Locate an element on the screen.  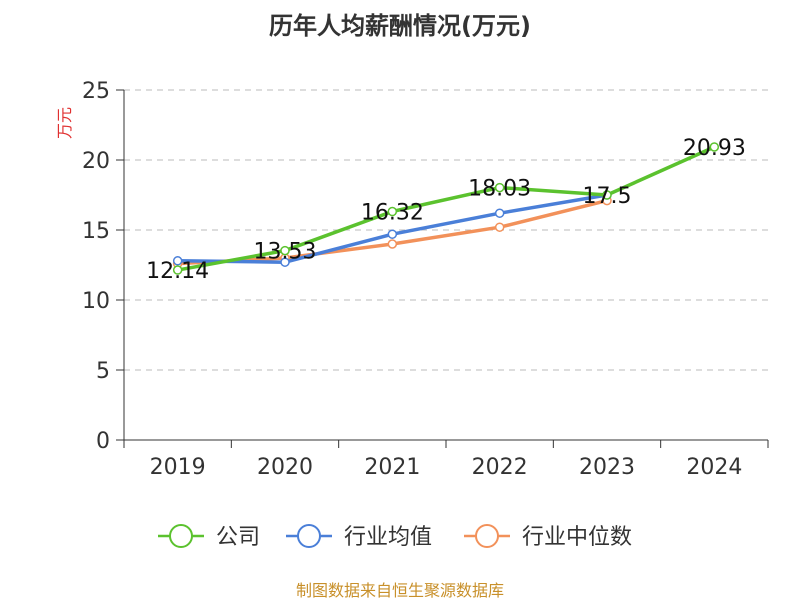
y-tick-label: 0 is located at coordinates (103, 441).